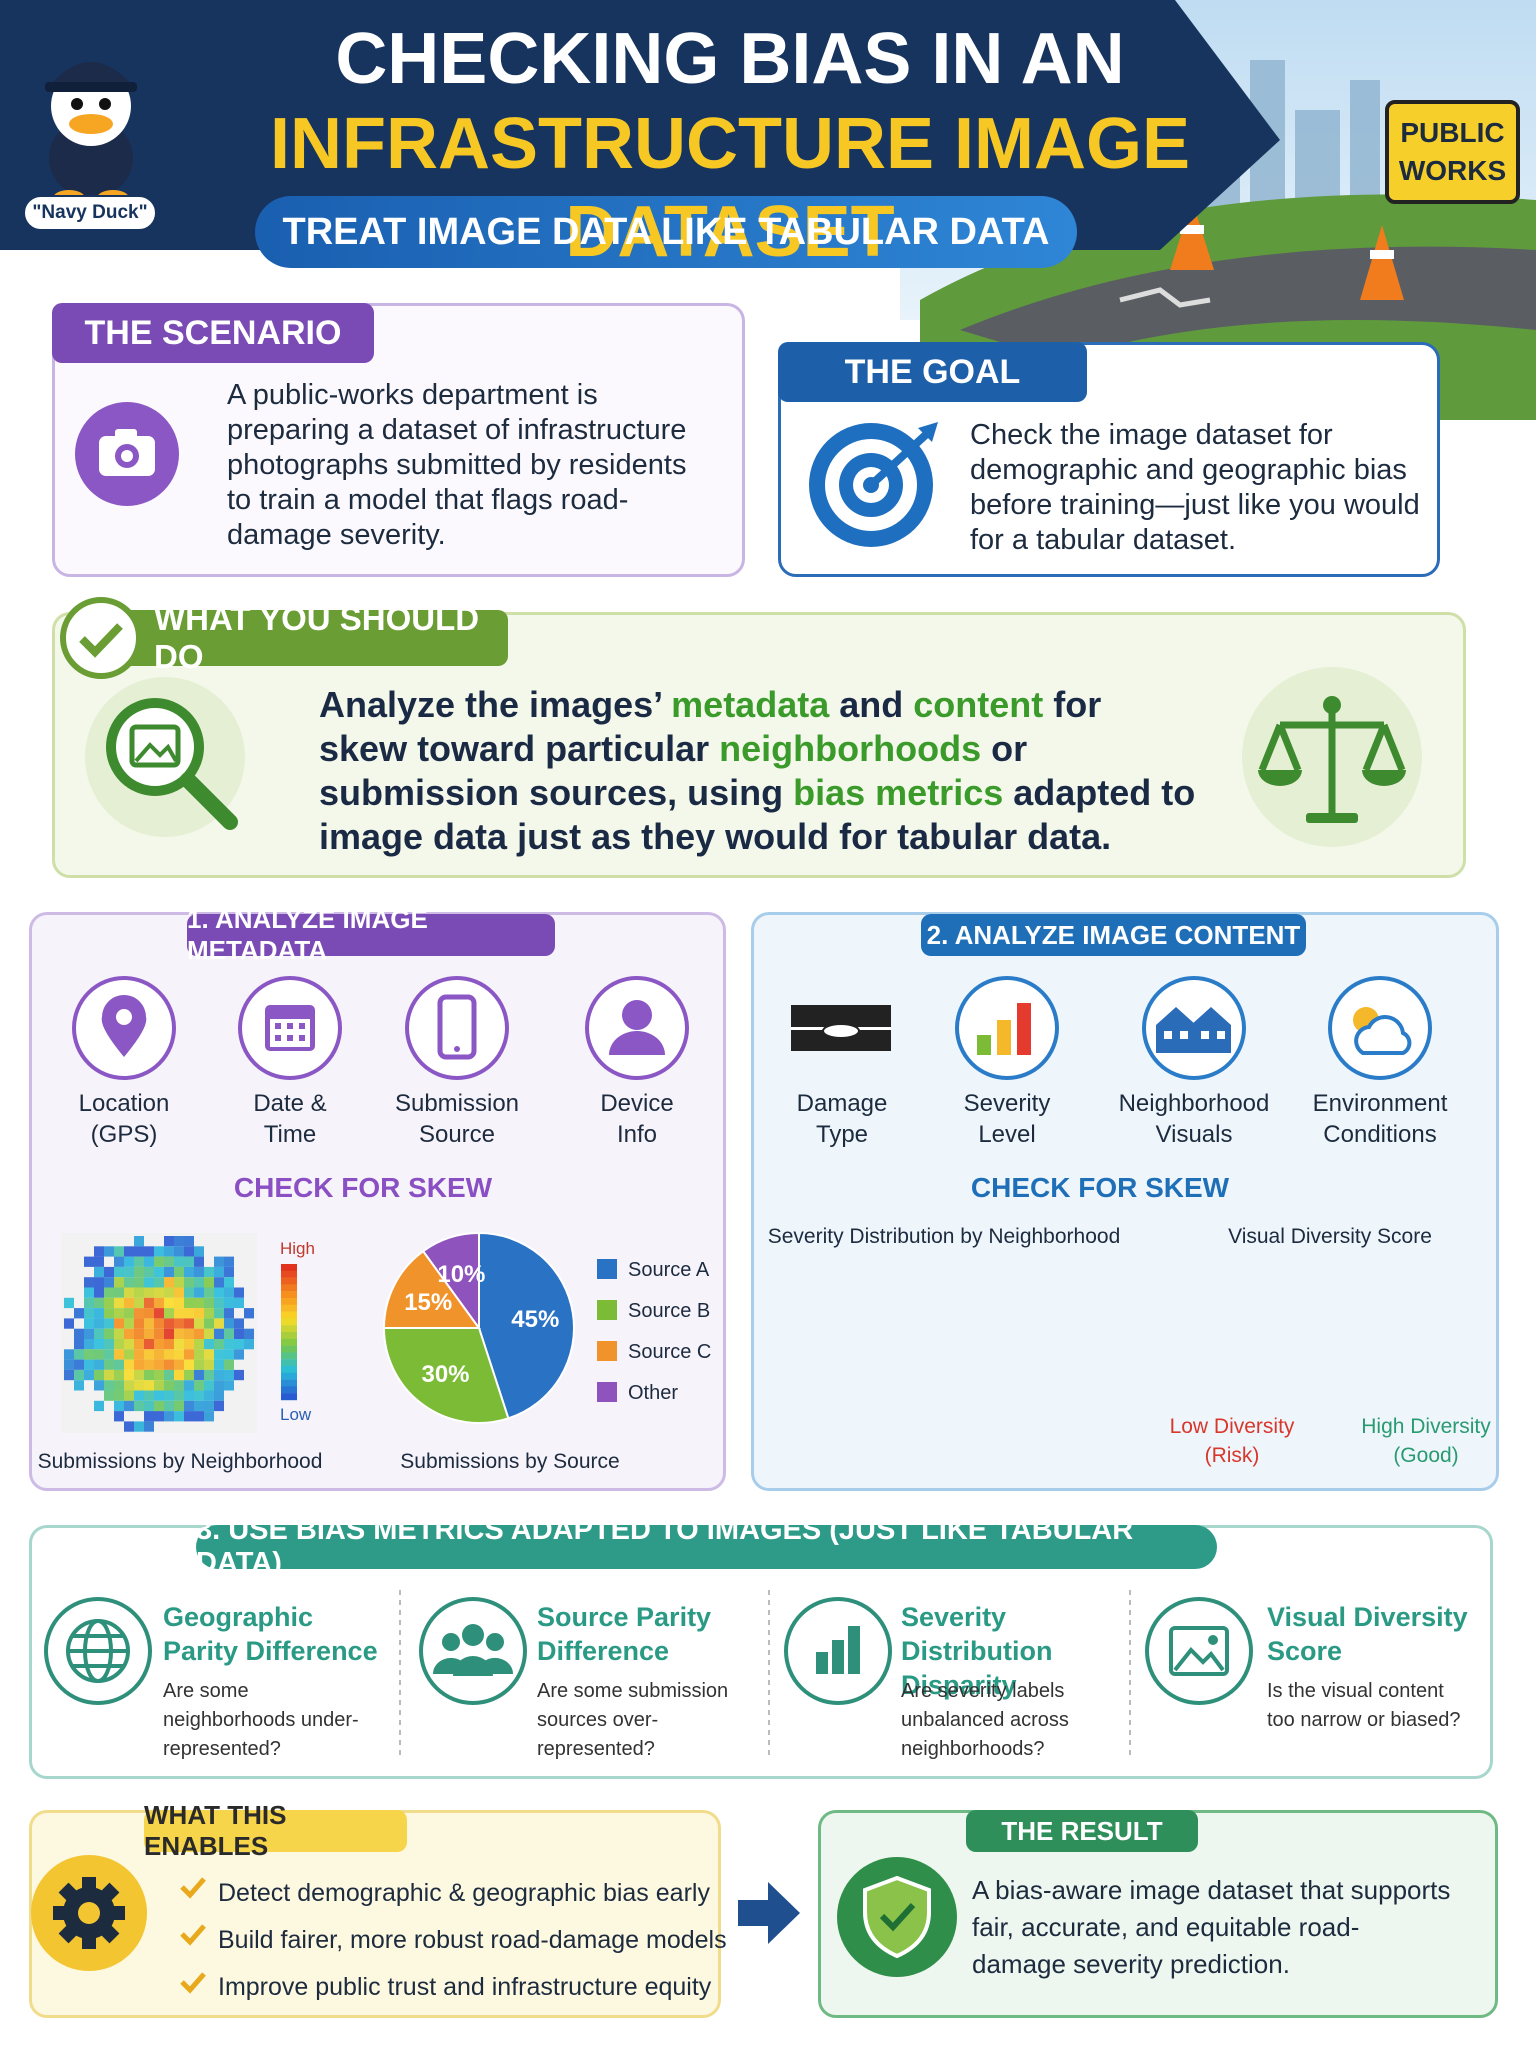  Describe the element at coordinates (666, 232) in the screenshot. I see `subtitle: TREAT IMAGE DATA LIKE TABULAR DATA` at that location.